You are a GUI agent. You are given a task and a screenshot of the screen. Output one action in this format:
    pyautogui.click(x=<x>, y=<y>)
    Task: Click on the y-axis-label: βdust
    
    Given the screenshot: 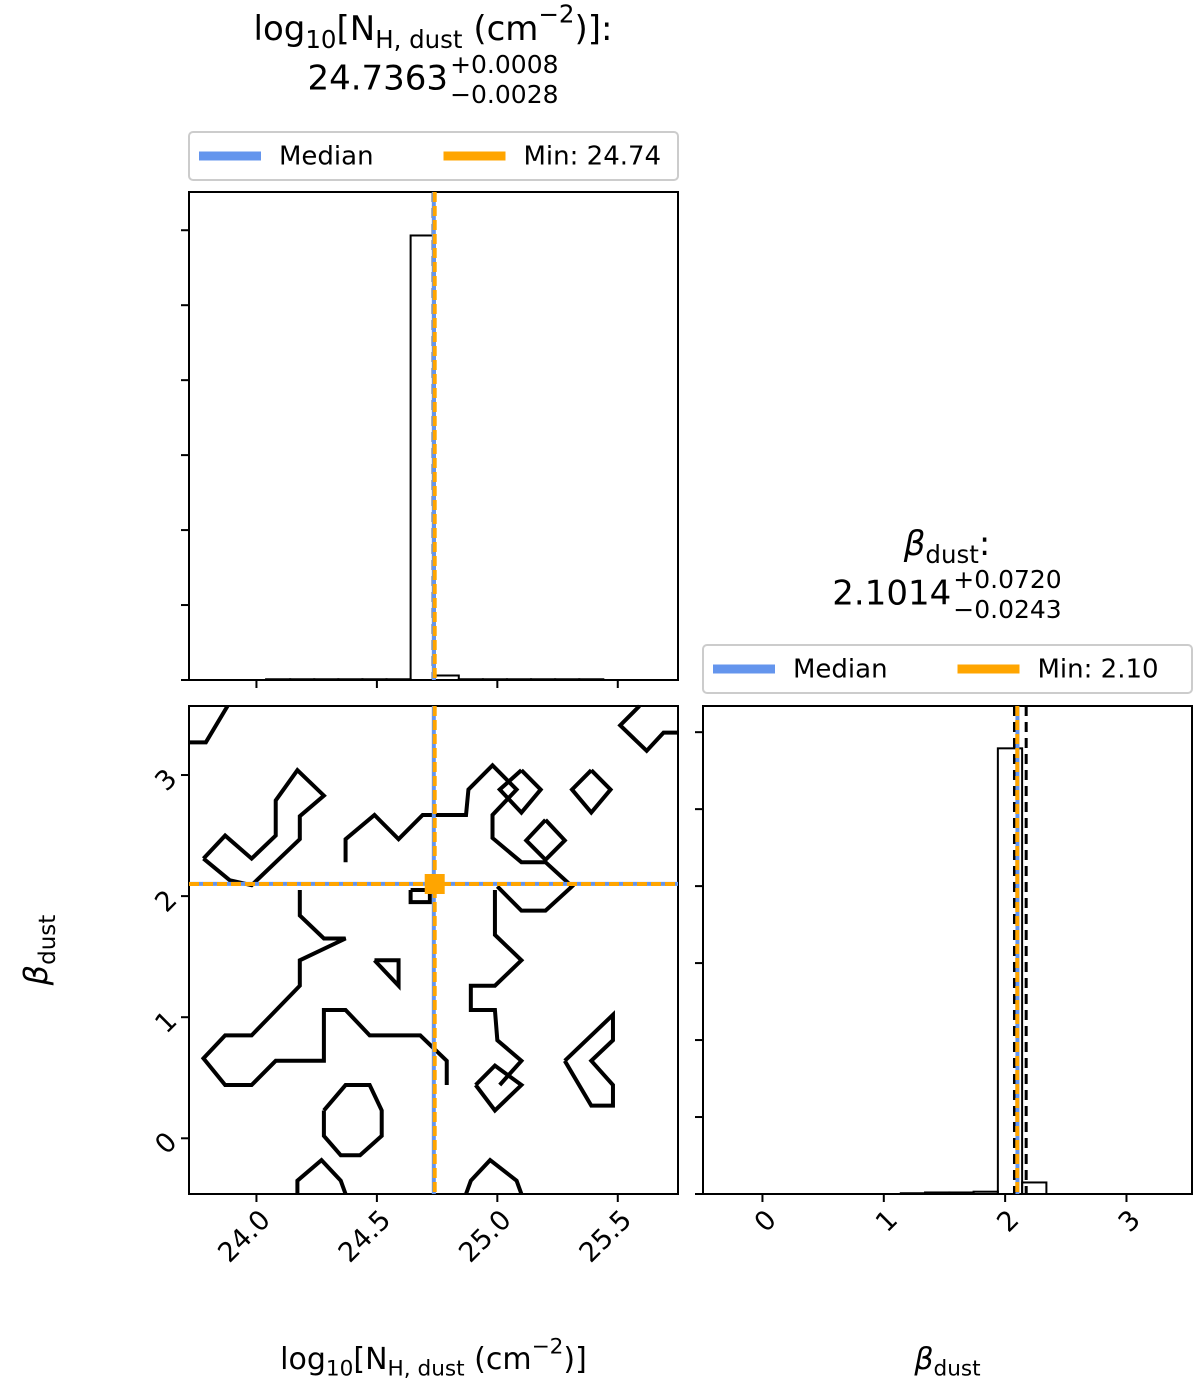 What is the action you would take?
    pyautogui.click(x=39, y=951)
    